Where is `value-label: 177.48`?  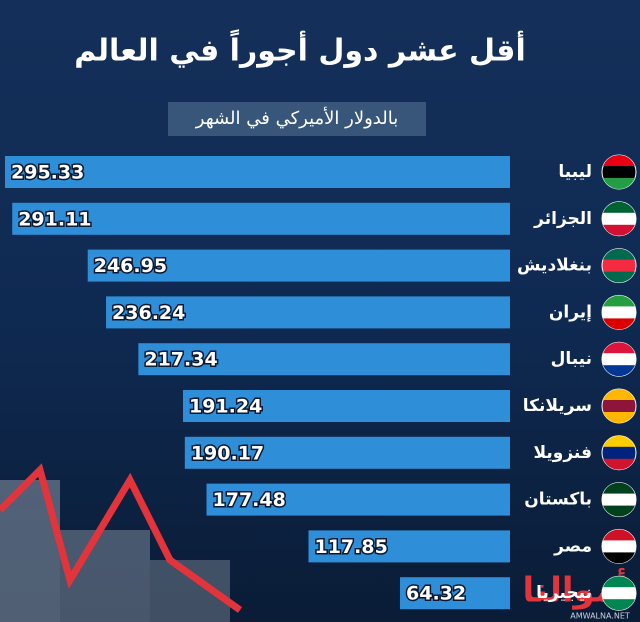 value-label: 177.48 is located at coordinates (249, 500).